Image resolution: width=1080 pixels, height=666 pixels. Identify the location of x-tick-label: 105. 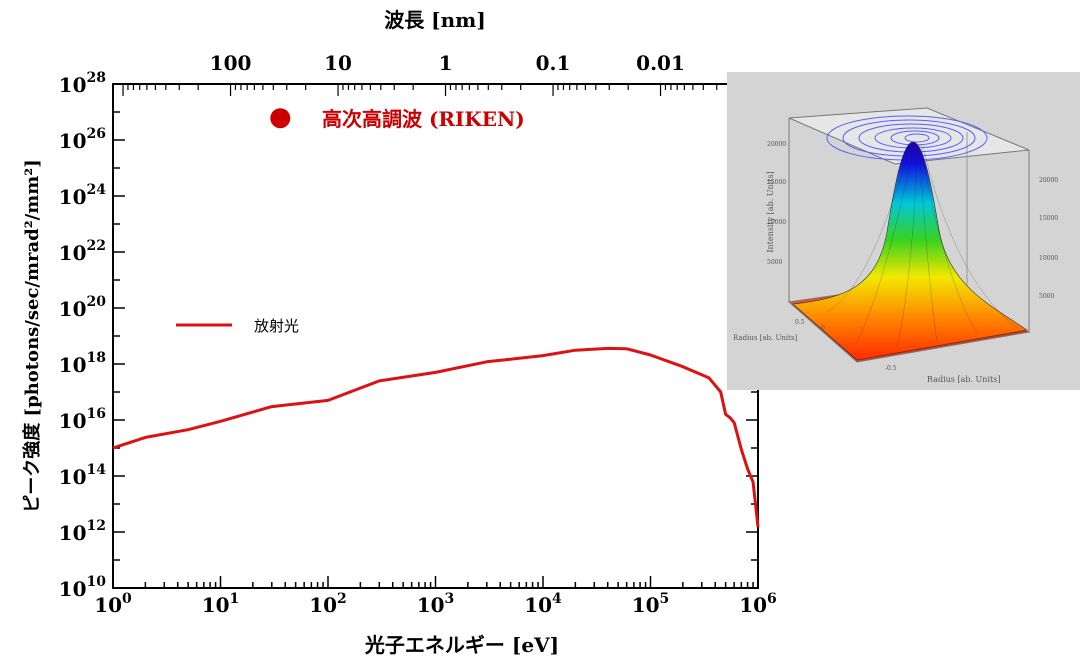
(651, 604).